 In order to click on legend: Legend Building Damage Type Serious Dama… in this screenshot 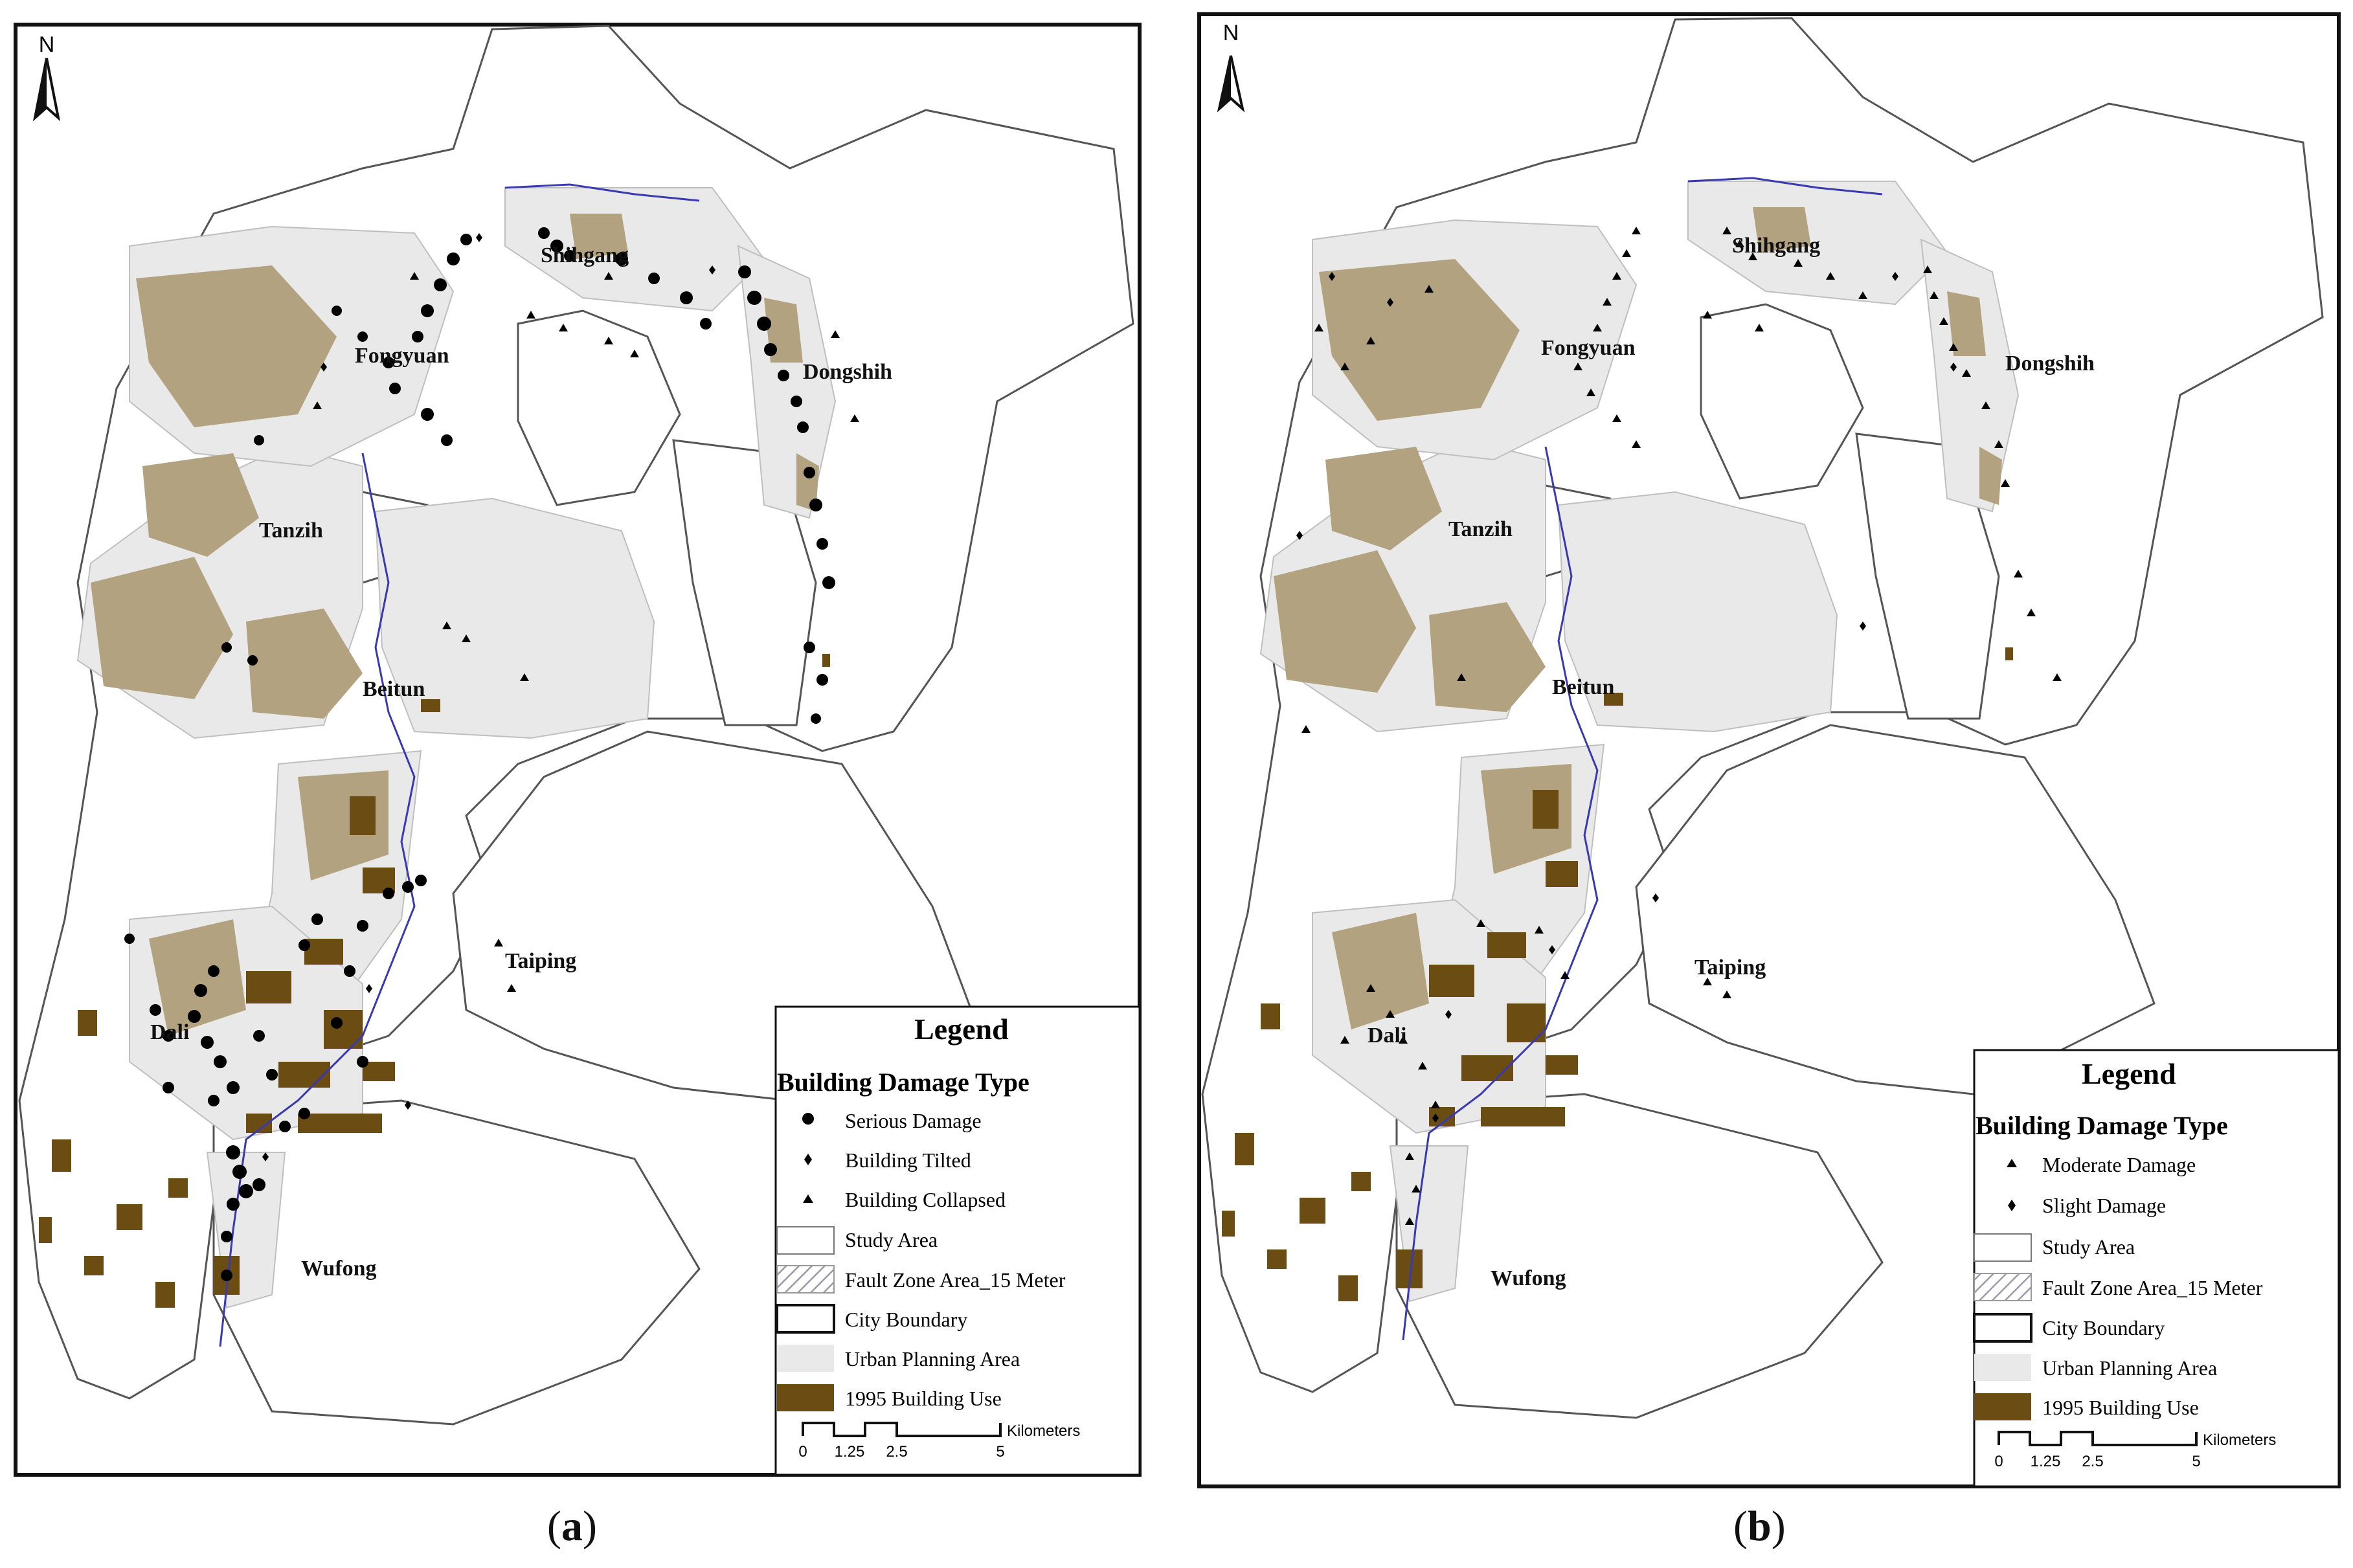, I will do `click(957, 1241)`.